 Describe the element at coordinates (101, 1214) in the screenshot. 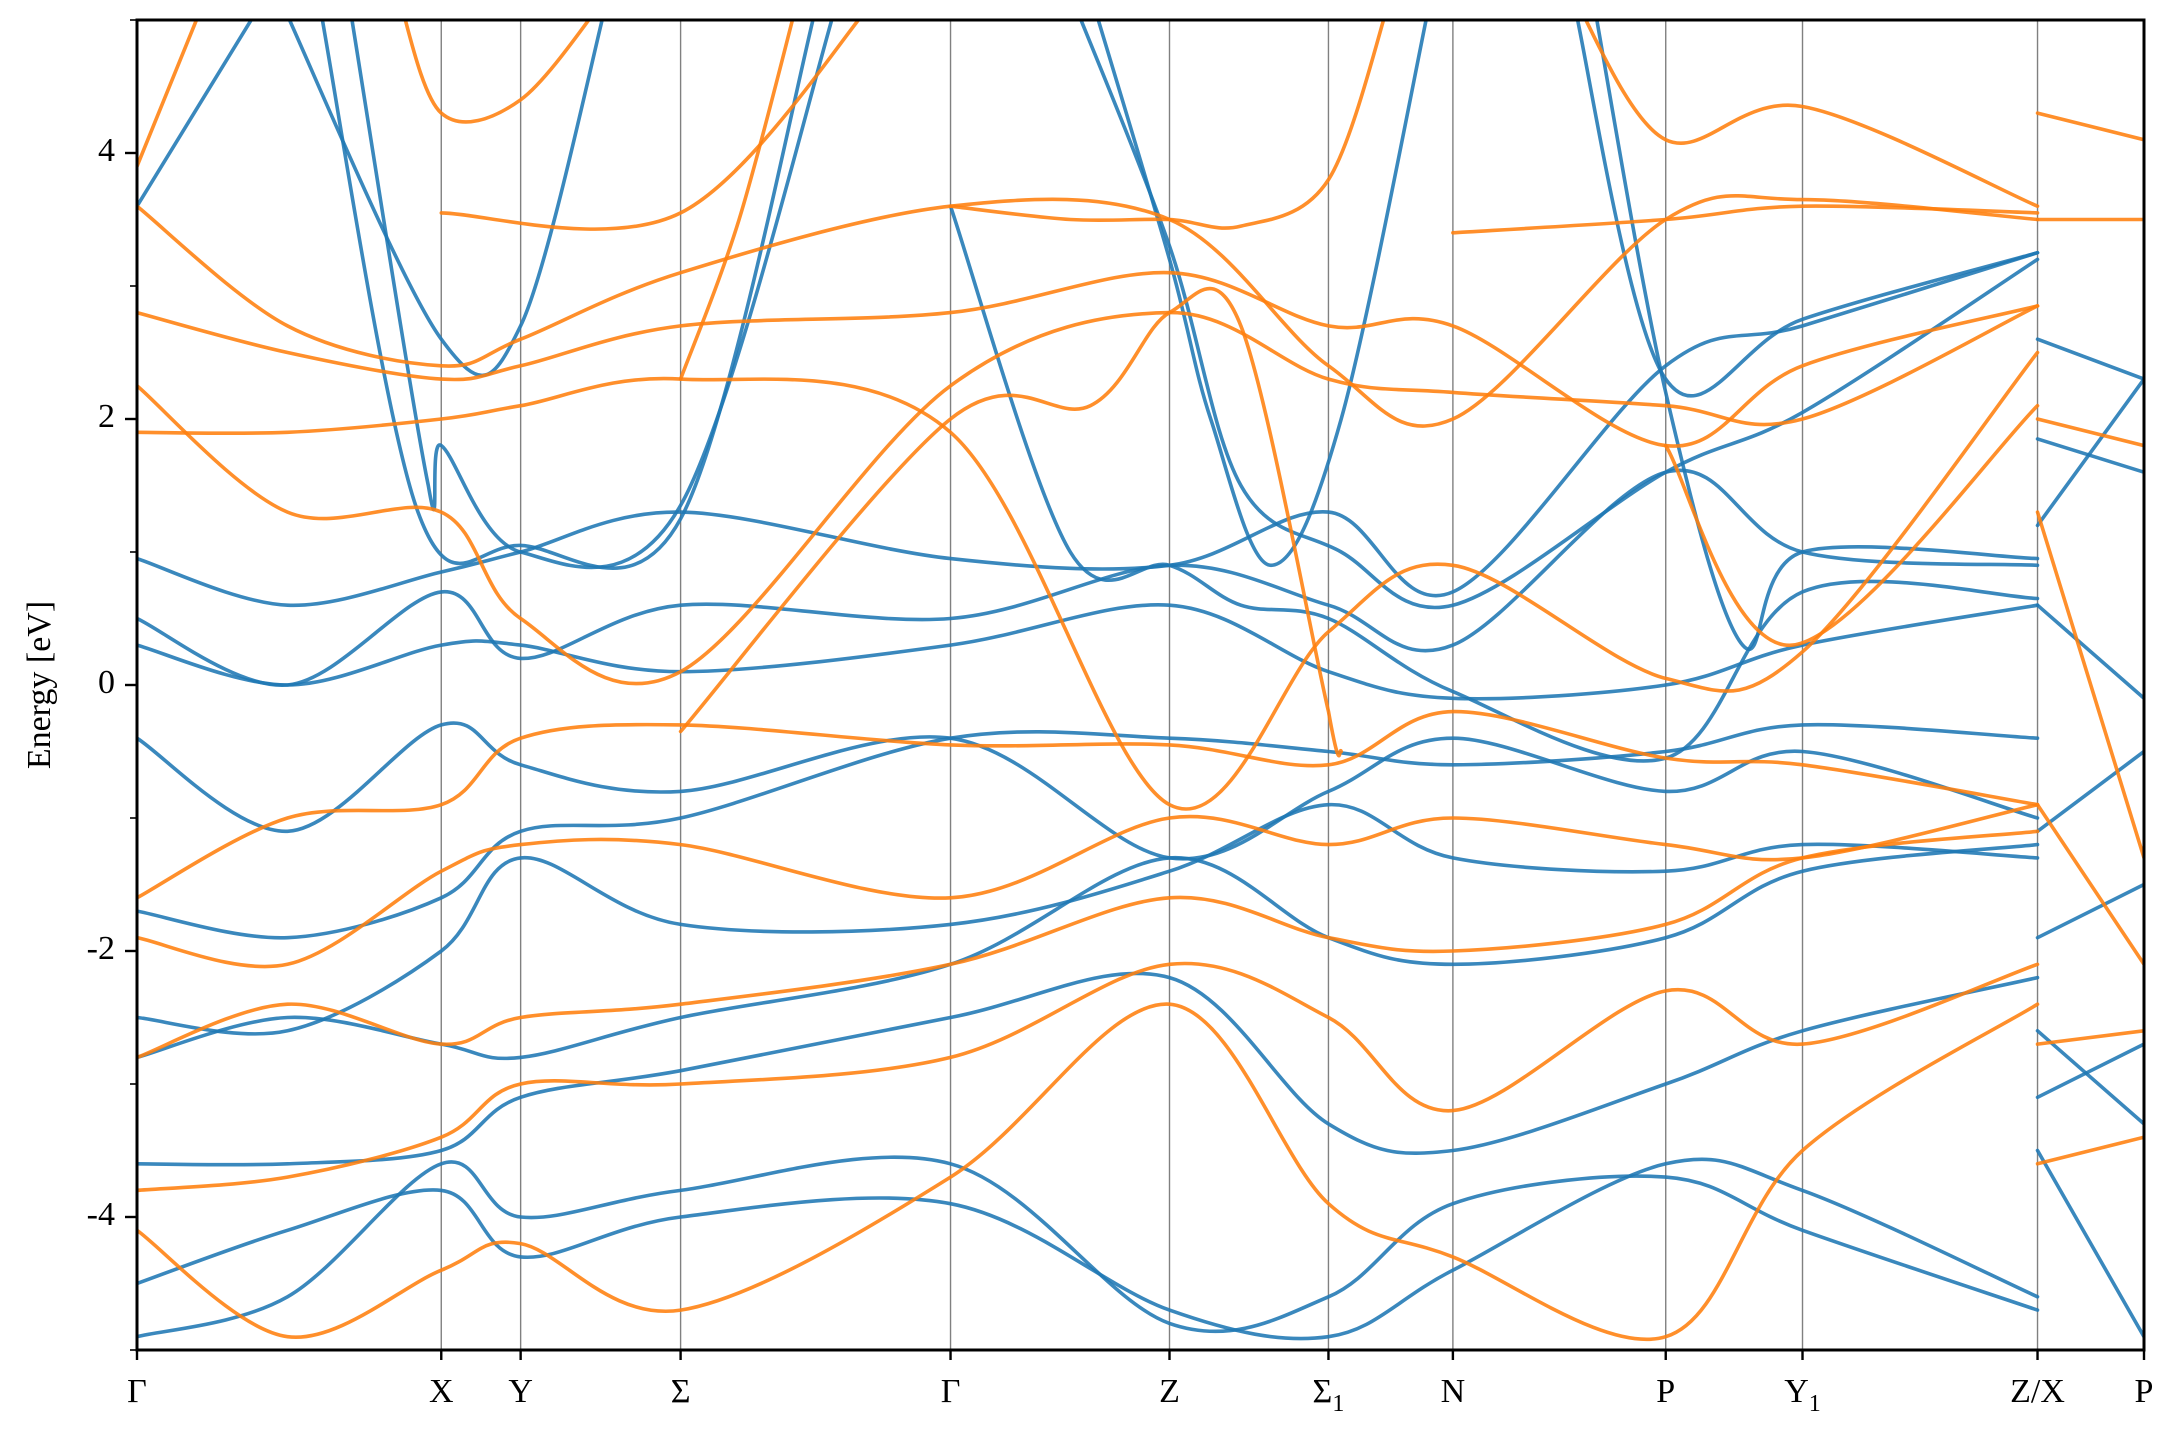

I see `y-tick-label: -4` at that location.